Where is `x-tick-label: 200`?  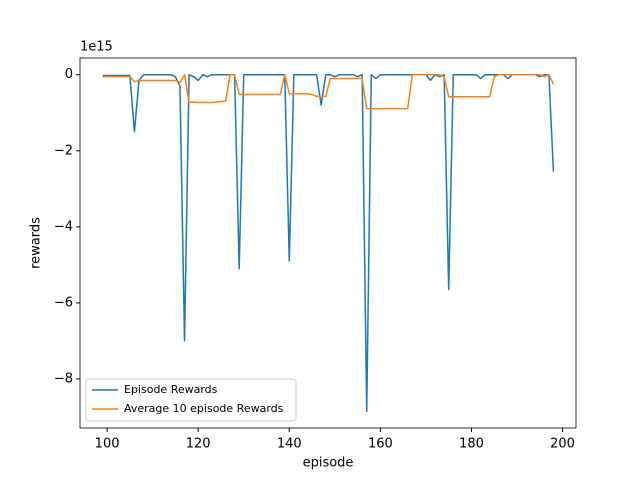
x-tick-label: 200 is located at coordinates (562, 444).